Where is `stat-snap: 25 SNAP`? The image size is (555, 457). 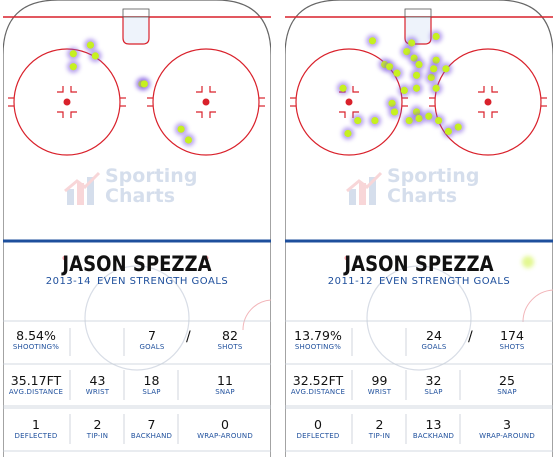
stat-snap: 25 SNAP is located at coordinates (507, 385).